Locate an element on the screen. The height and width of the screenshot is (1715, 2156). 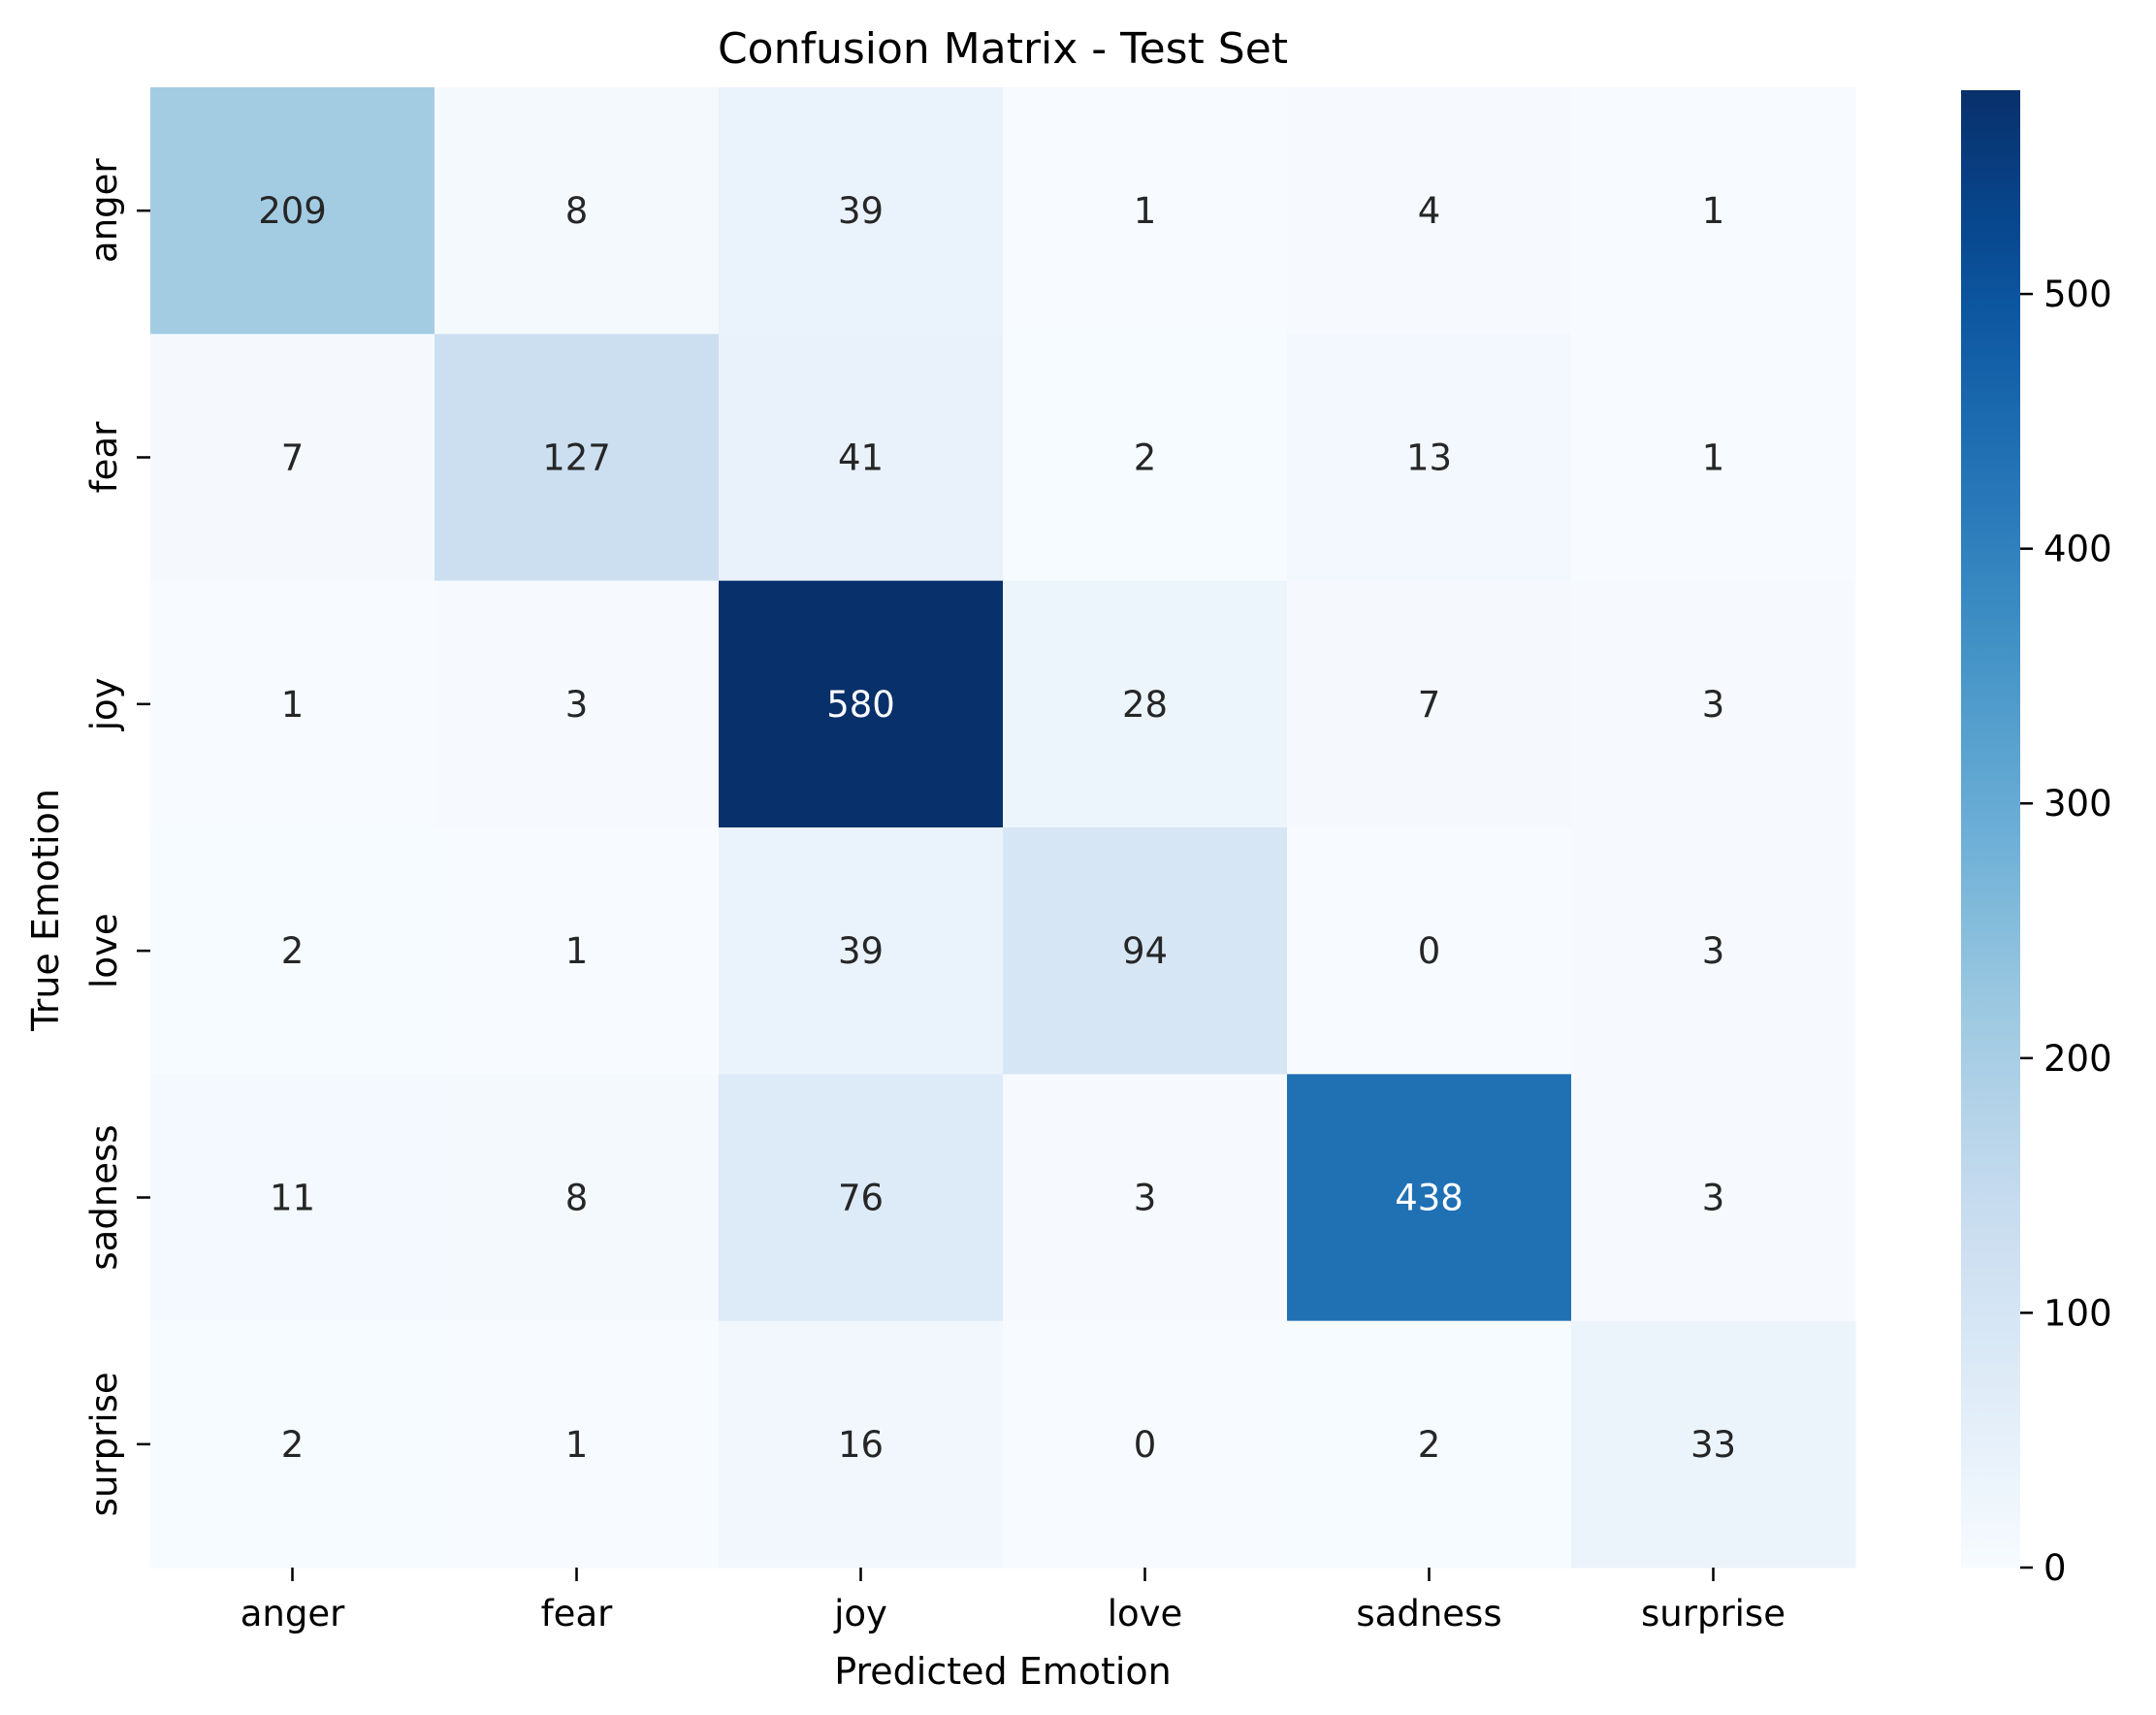
y-tick-label-surprise: surprise is located at coordinates (104, 1444).